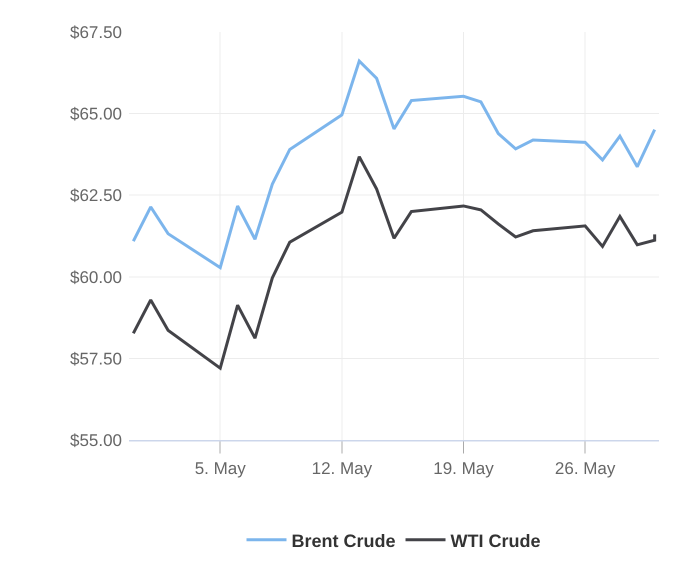 The height and width of the screenshot is (571, 700). Describe the element at coordinates (585, 468) in the screenshot. I see `x-tick-label: 26. May` at that location.